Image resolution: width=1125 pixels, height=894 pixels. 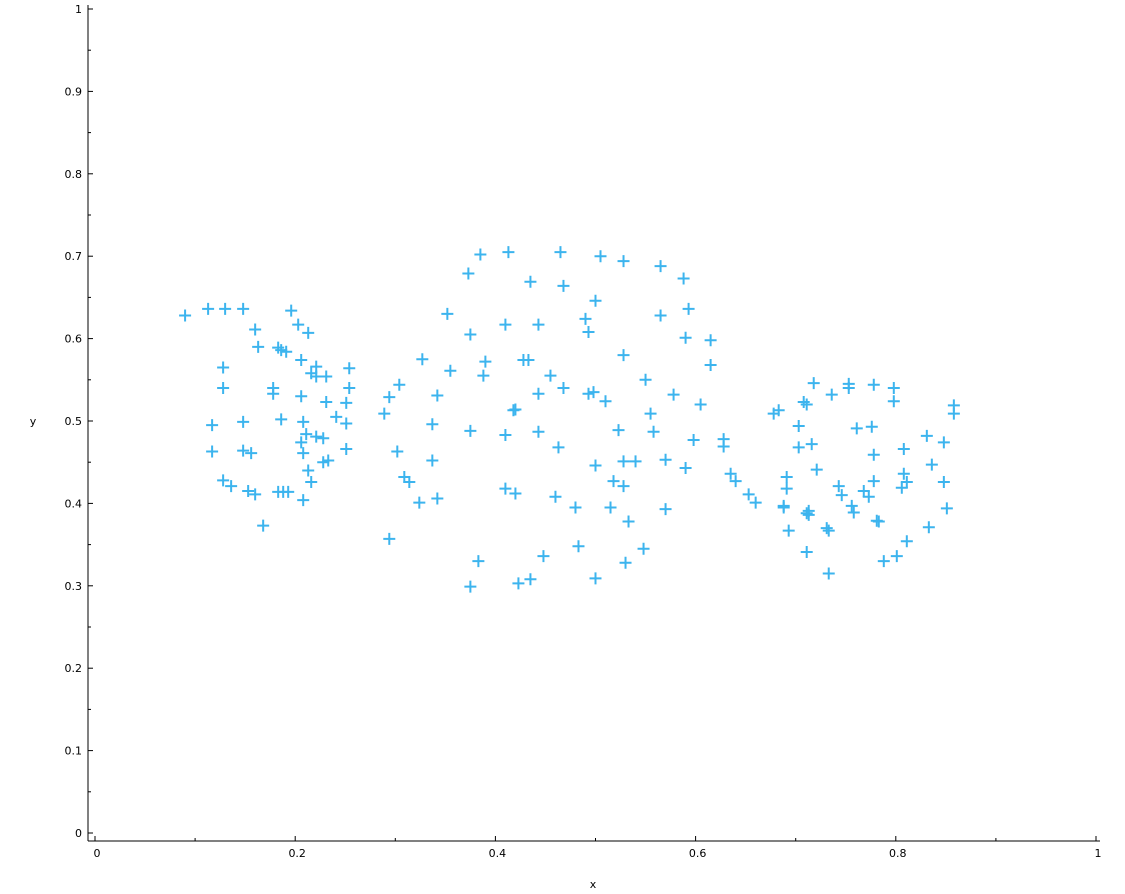 I want to click on x-tick-label: 0.2, so click(x=297, y=853).